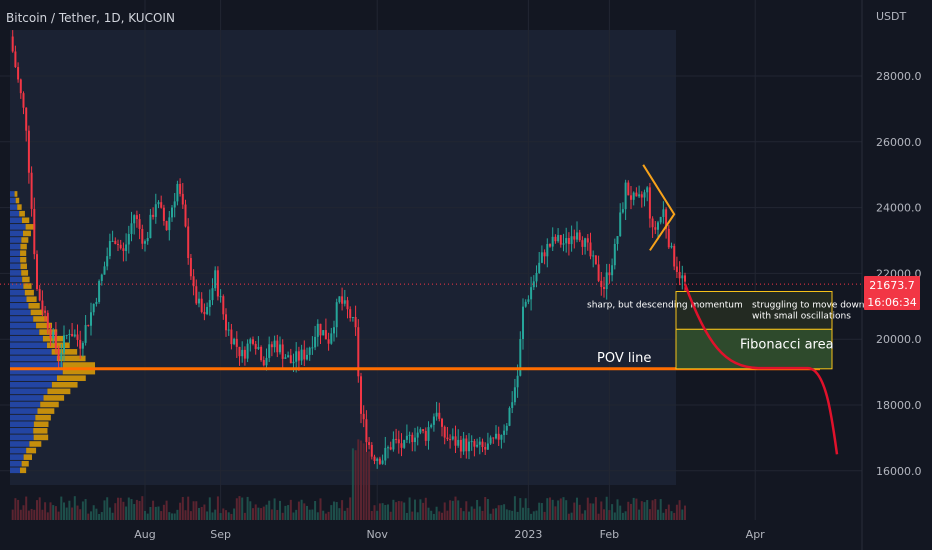  I want to click on symbol-header: Bitcoin / Tether, 1D, KUCOIN, so click(90, 18).